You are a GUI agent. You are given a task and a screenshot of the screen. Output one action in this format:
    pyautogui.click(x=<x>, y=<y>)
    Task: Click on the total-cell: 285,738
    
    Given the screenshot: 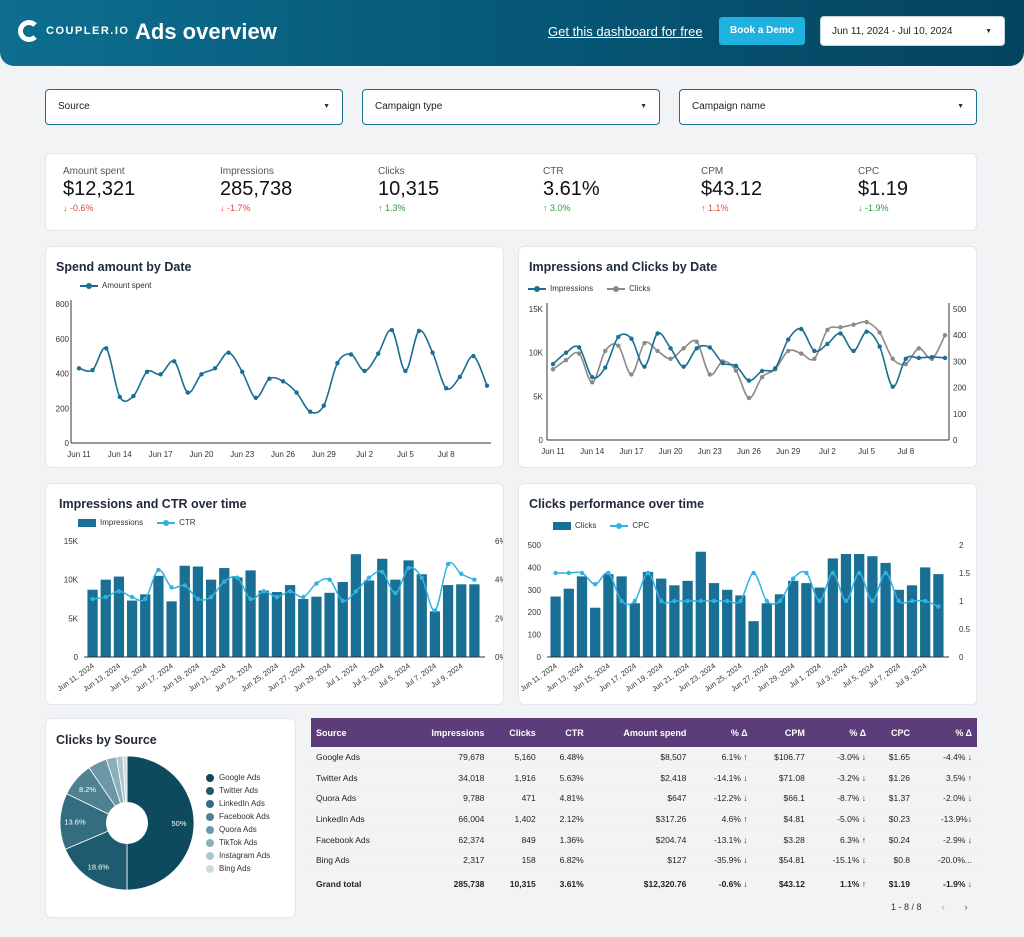 What is the action you would take?
    pyautogui.click(x=469, y=883)
    